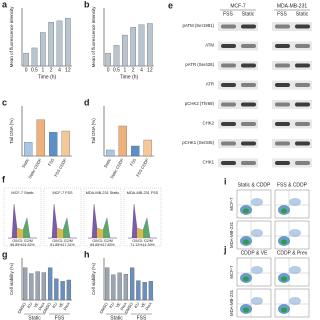 The height and width of the screenshot is (320, 320). Describe the element at coordinates (292, 185) in the screenshot. I see `flow-column-label: FSS & CDDP` at that location.